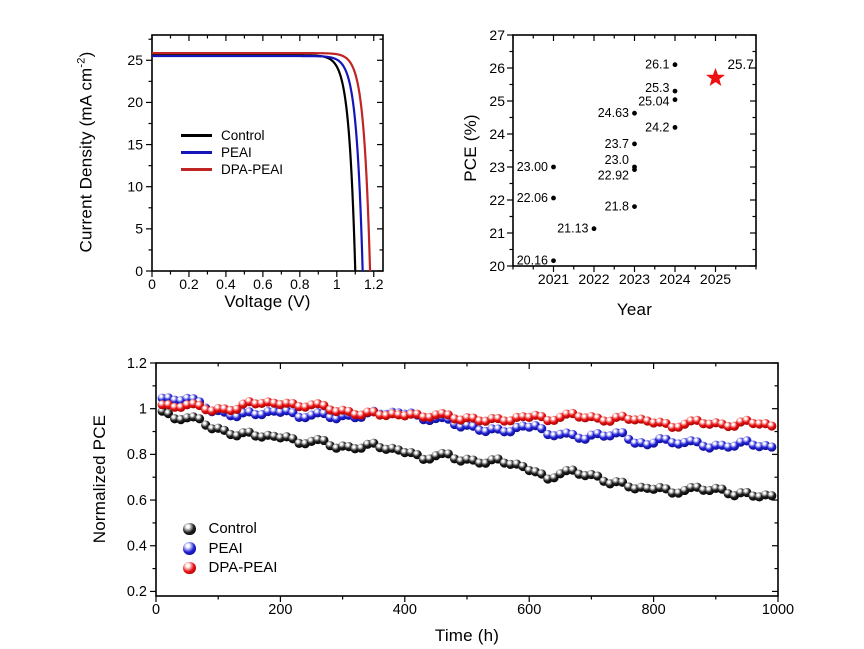  What do you see at coordinates (497, 167) in the screenshot?
I see `svg-text: 23` at bounding box center [497, 167].